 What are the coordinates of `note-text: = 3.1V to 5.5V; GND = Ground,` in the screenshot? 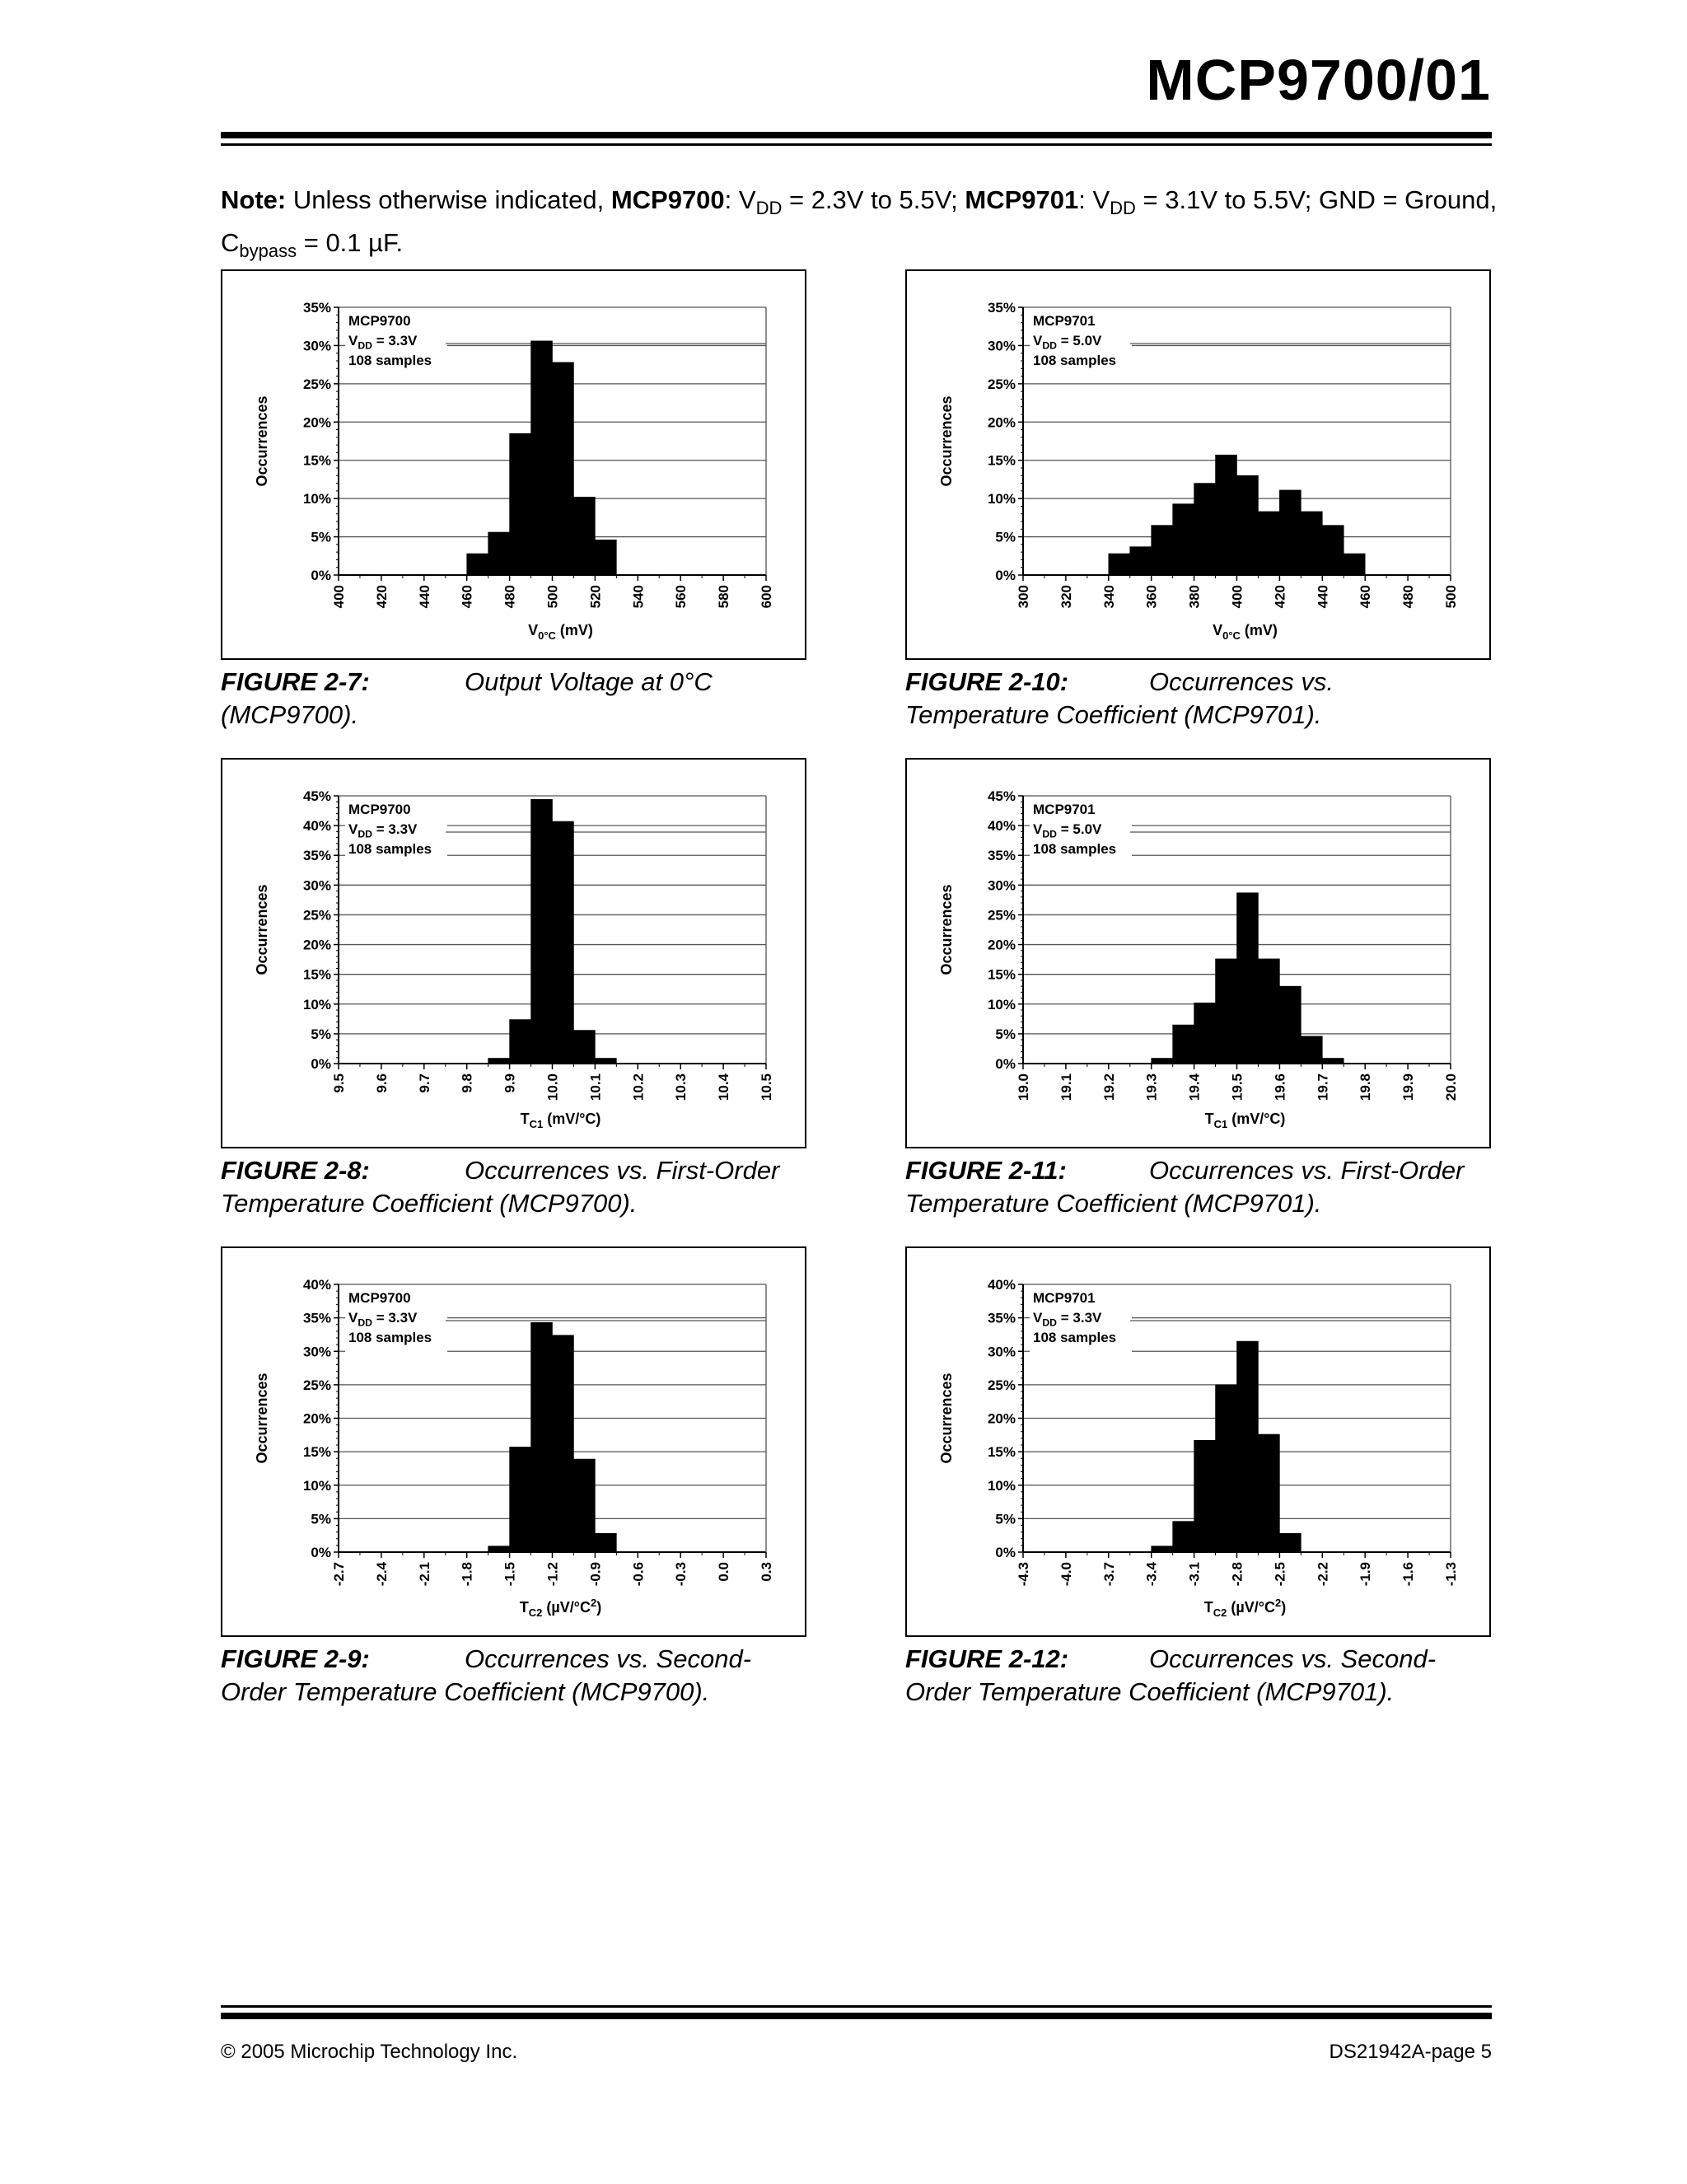 It's located at (1316, 199).